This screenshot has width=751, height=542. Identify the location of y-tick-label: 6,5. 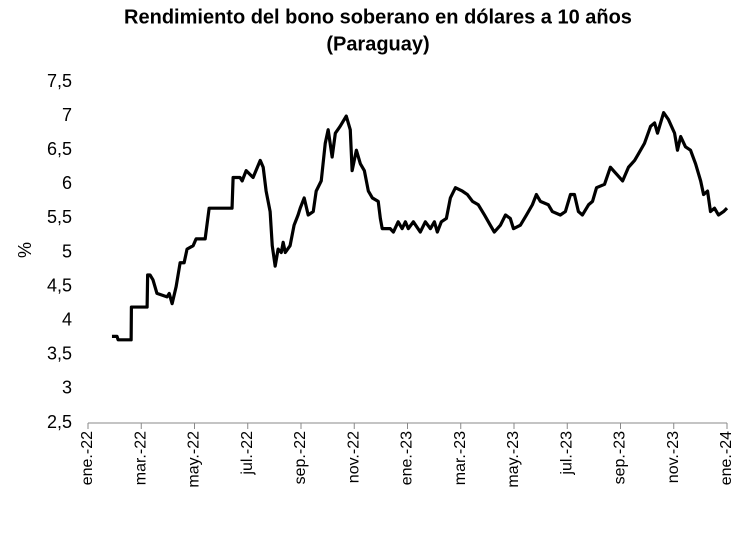
(59, 149).